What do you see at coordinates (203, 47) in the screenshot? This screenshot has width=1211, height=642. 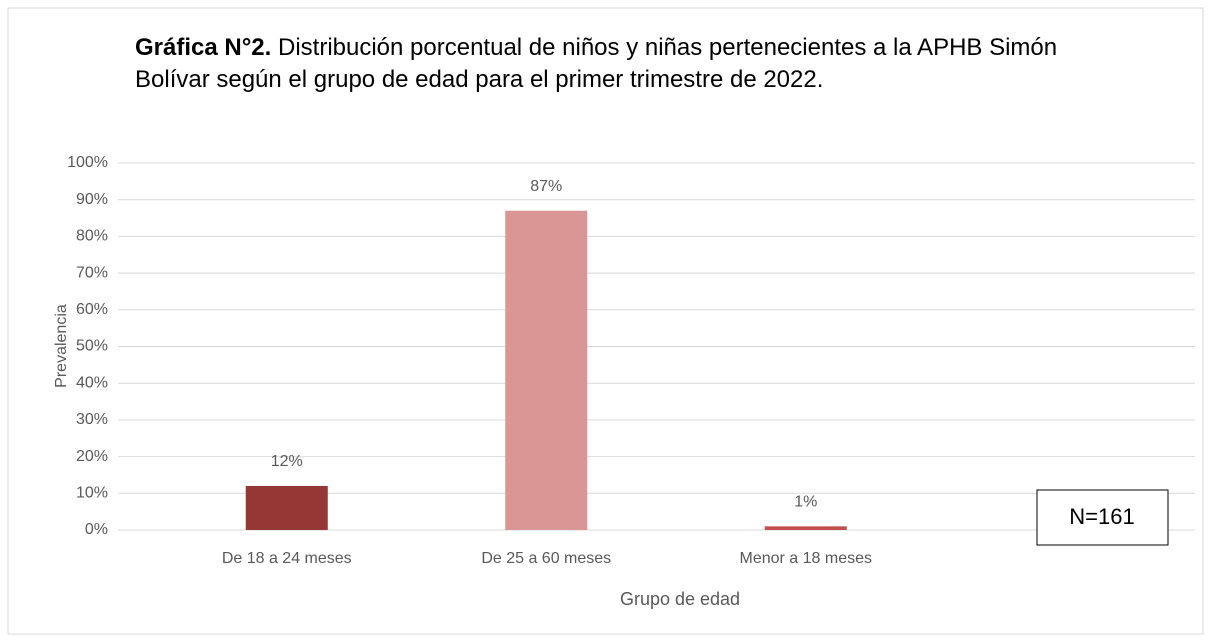 I see `title-lead: Gráfica N°2.` at bounding box center [203, 47].